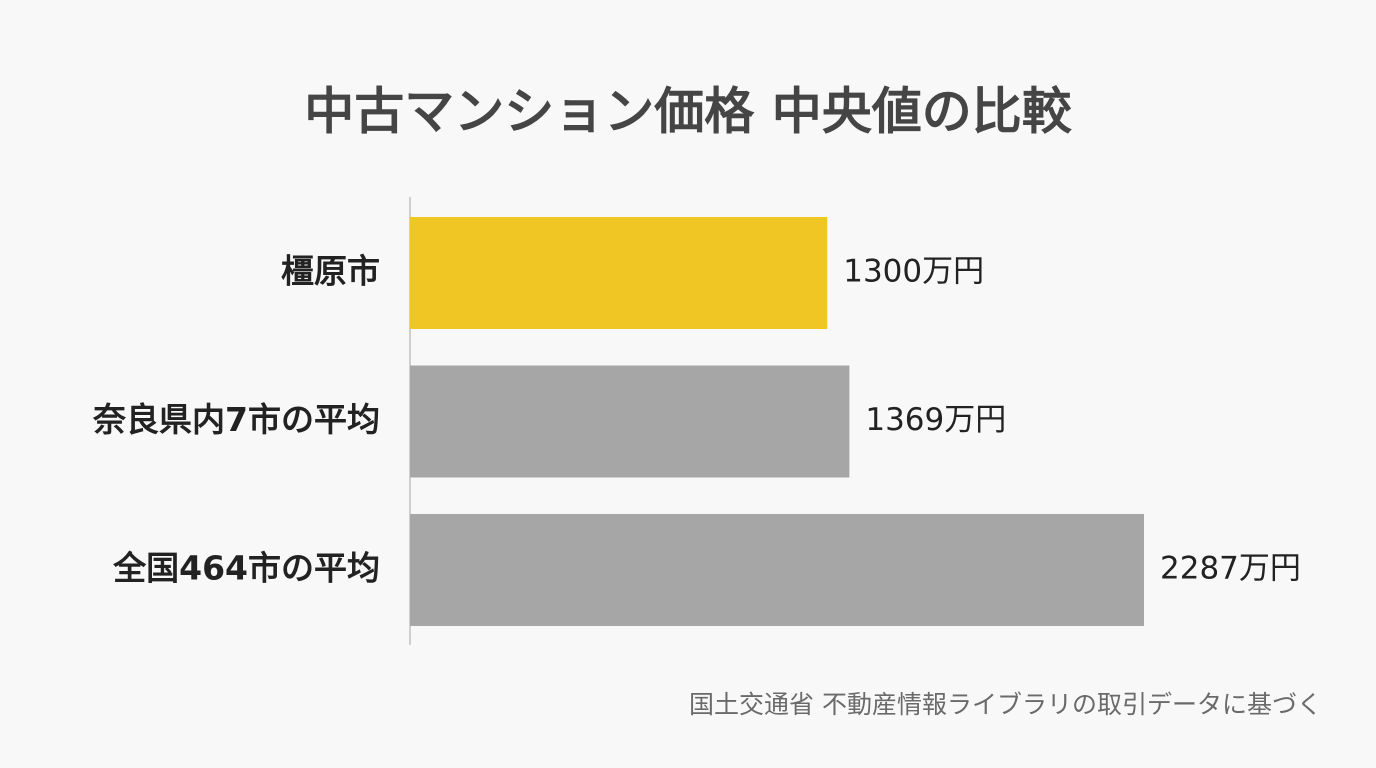  I want to click on value-label: 1369万円, so click(935, 420).